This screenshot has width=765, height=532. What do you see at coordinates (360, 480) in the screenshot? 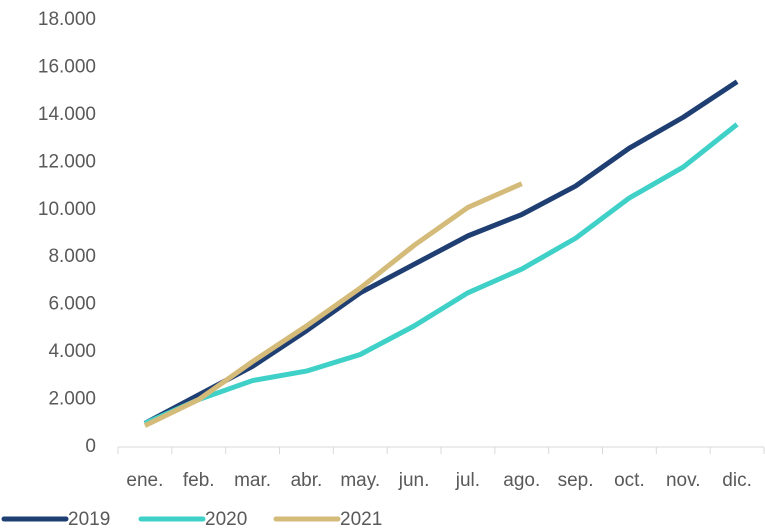
I see `x-tick-label: may.` at bounding box center [360, 480].